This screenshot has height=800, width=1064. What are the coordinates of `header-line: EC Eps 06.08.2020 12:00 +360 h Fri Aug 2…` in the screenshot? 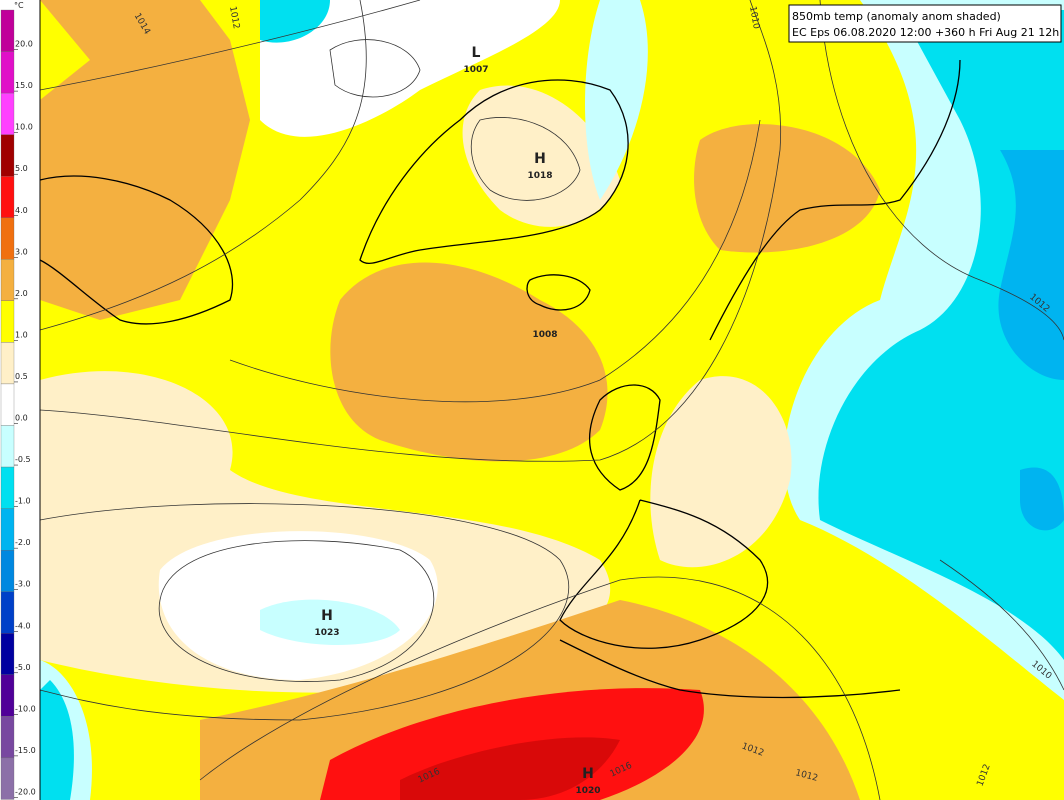 It's located at (925, 32).